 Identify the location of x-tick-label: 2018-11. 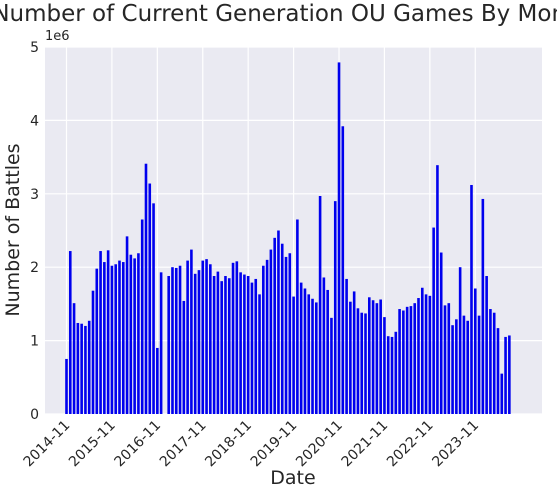
(228, 444).